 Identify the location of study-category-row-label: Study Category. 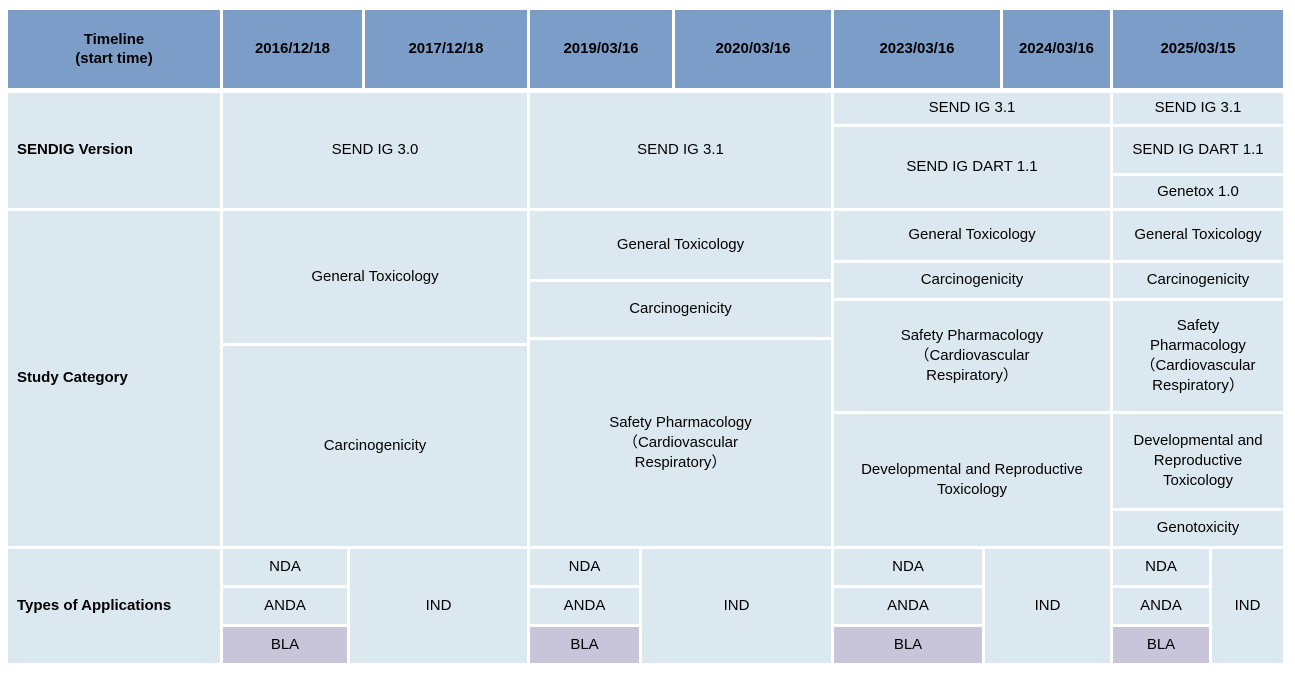
(114, 378).